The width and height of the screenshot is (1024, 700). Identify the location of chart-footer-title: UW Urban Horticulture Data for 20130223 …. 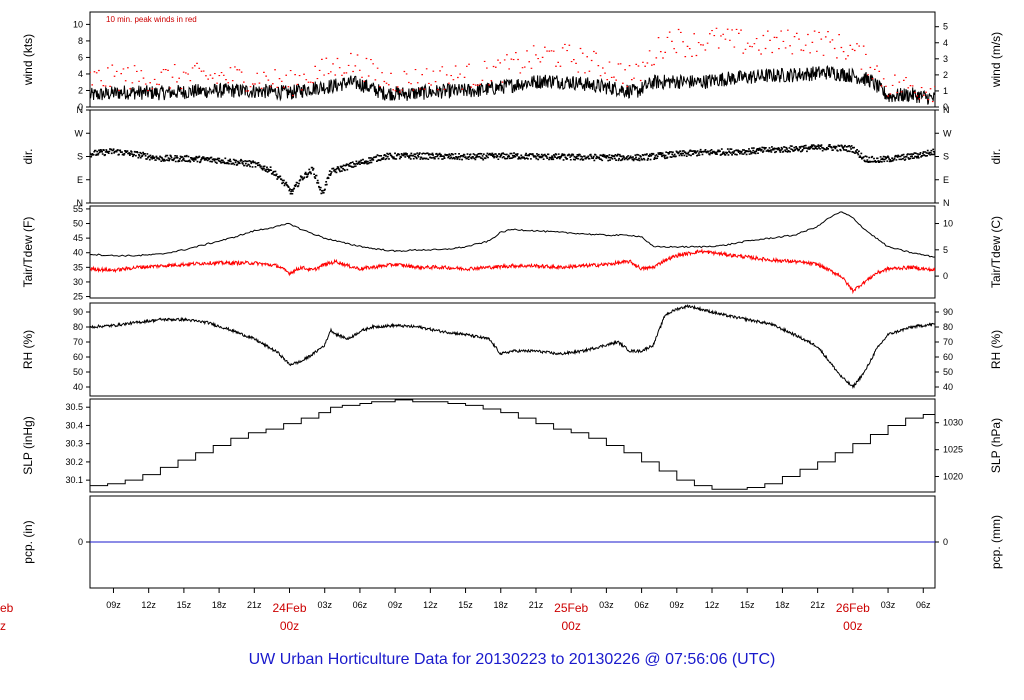
(512, 659).